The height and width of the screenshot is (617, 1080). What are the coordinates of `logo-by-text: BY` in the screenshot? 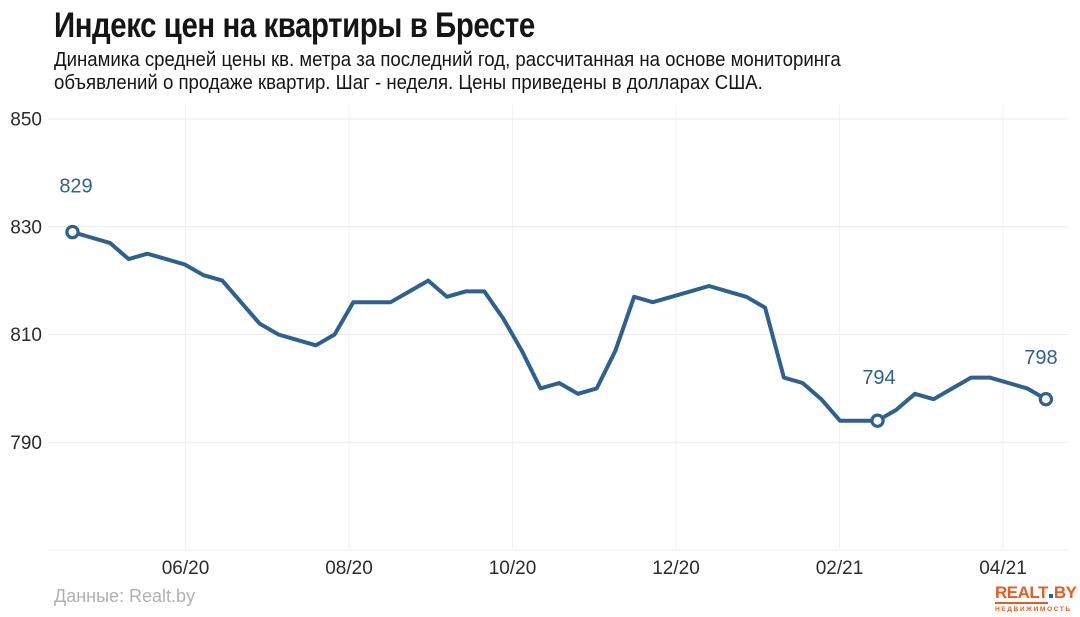 It's located at (1065, 592).